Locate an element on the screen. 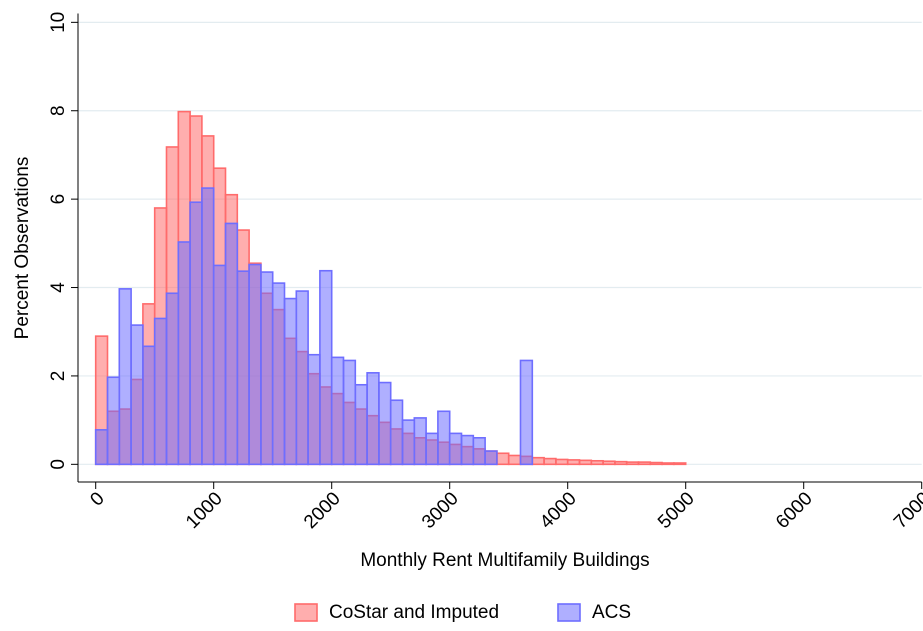  x-tick-label: 0 is located at coordinates (97, 499).